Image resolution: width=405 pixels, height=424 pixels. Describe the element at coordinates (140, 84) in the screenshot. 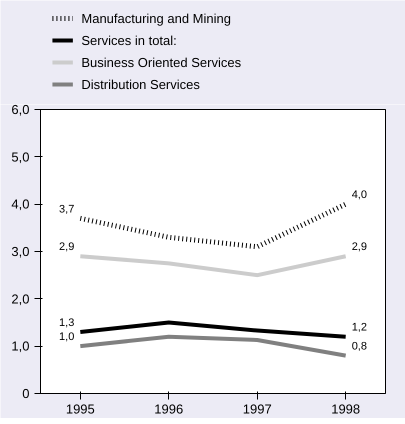

I see `legend-label: Distribution Services` at that location.